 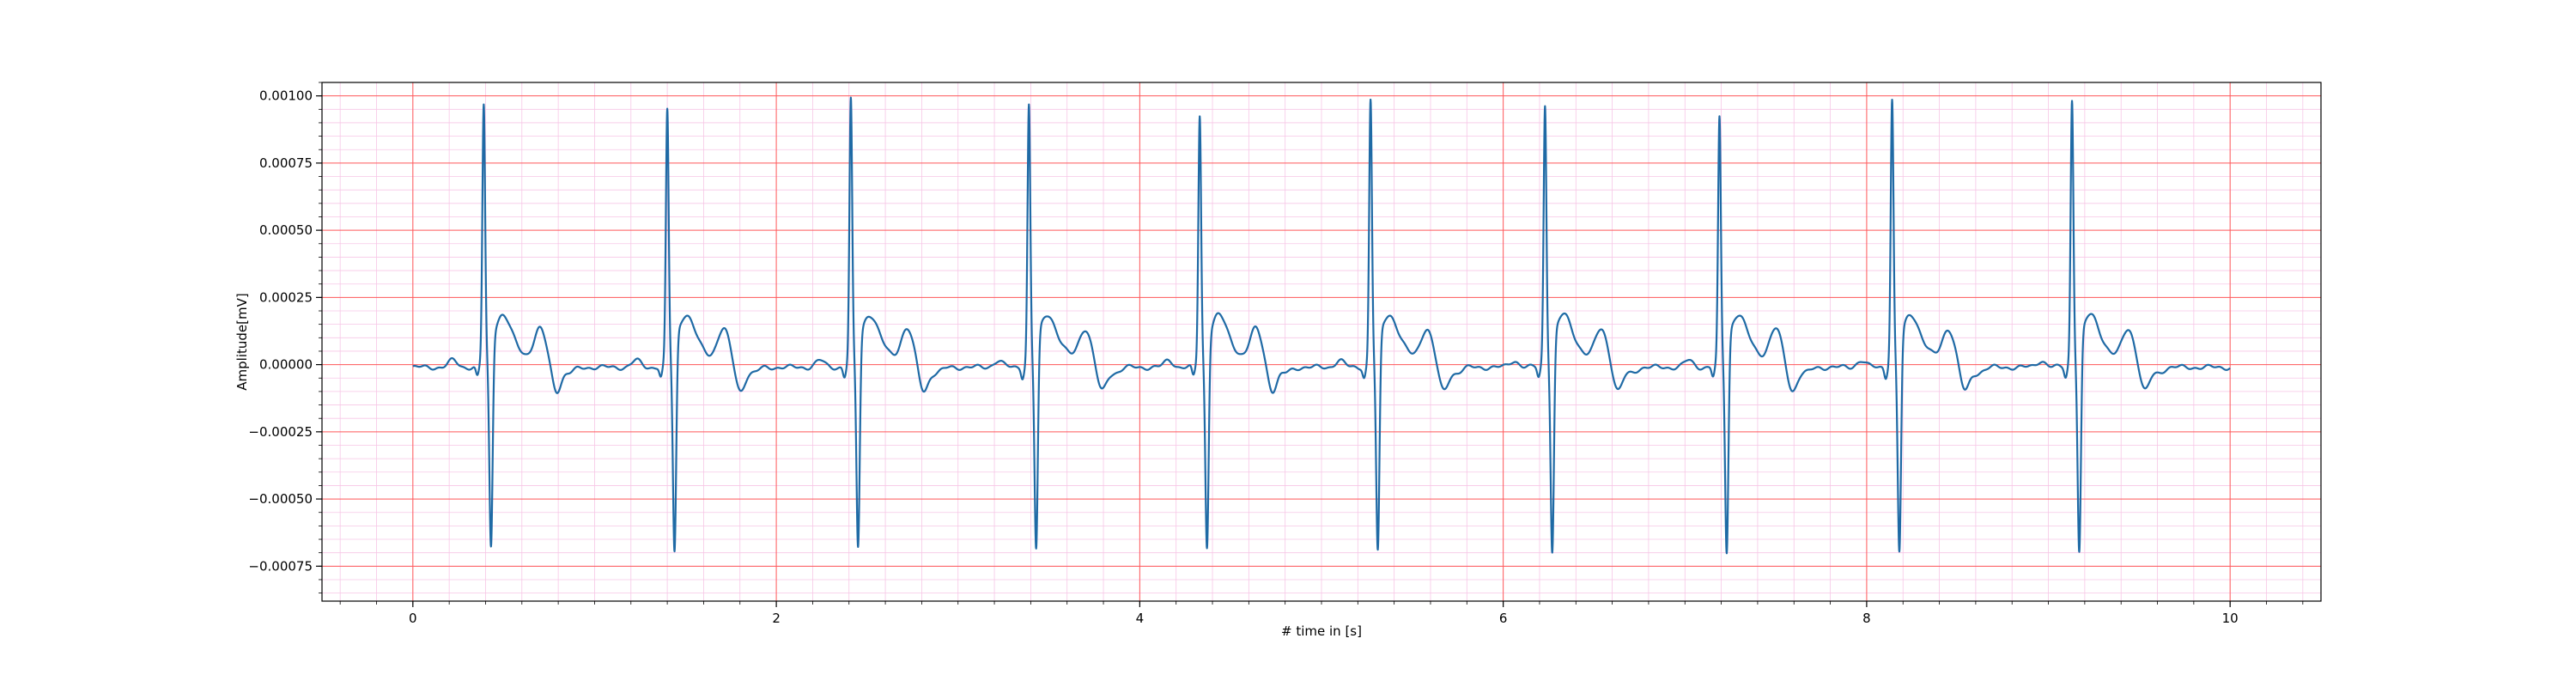 I want to click on x-tick-label: 8, so click(x=1866, y=618).